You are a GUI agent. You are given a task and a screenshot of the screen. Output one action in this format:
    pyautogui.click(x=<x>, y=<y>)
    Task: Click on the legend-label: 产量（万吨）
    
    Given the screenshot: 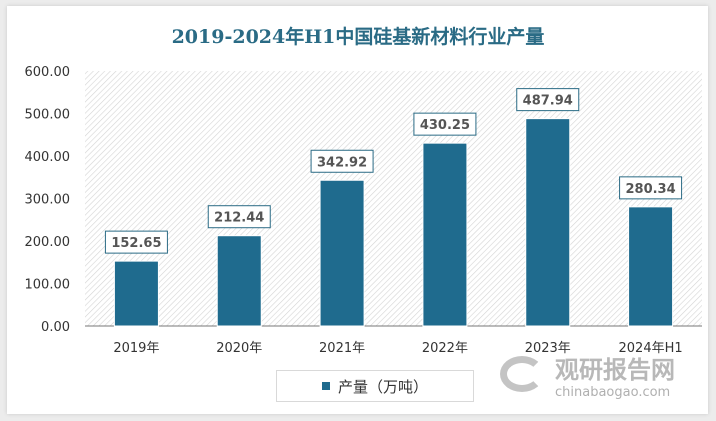 What is the action you would take?
    pyautogui.click(x=382, y=386)
    